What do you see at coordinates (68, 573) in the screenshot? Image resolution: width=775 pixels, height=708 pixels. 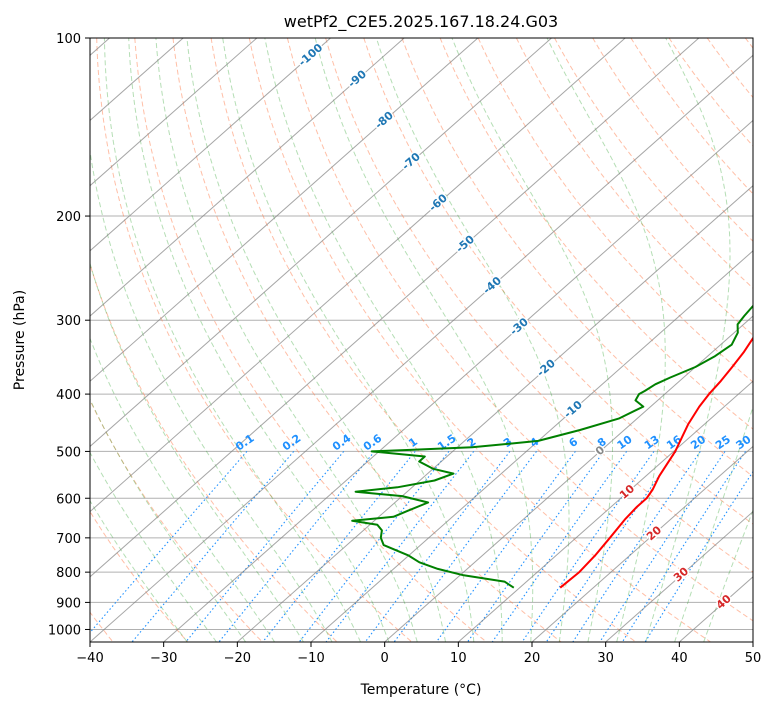 I see `y-tick-label: 800` at bounding box center [68, 573].